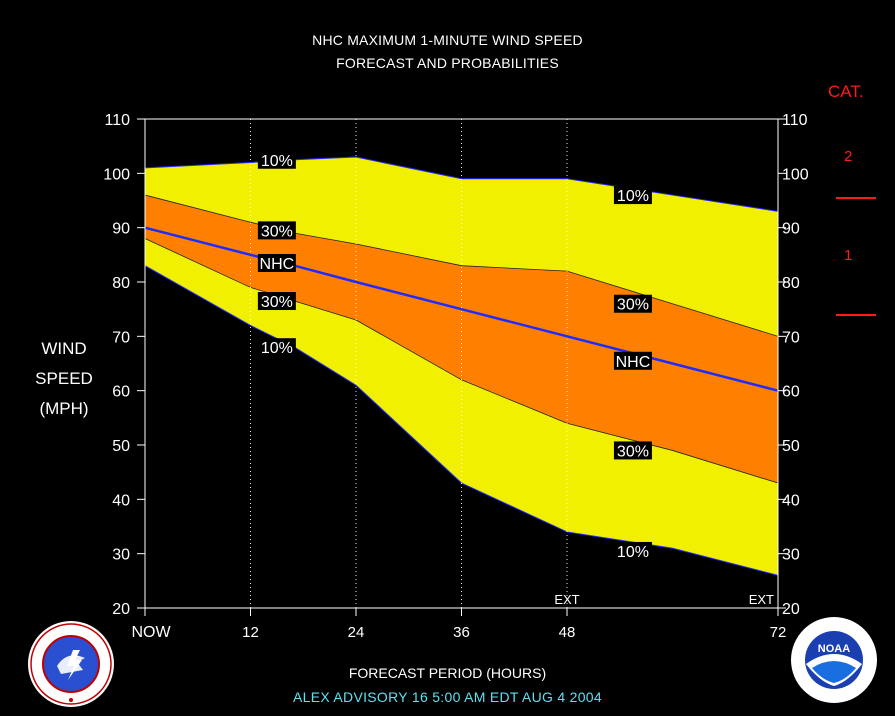  I want to click on y-tick-label-left: 60, so click(121, 392).